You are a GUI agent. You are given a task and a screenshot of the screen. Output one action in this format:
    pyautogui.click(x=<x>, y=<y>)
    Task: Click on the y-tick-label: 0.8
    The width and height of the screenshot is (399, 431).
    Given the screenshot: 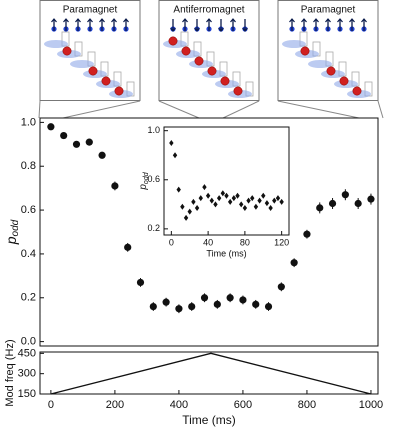 What is the action you would take?
    pyautogui.click(x=28, y=166)
    